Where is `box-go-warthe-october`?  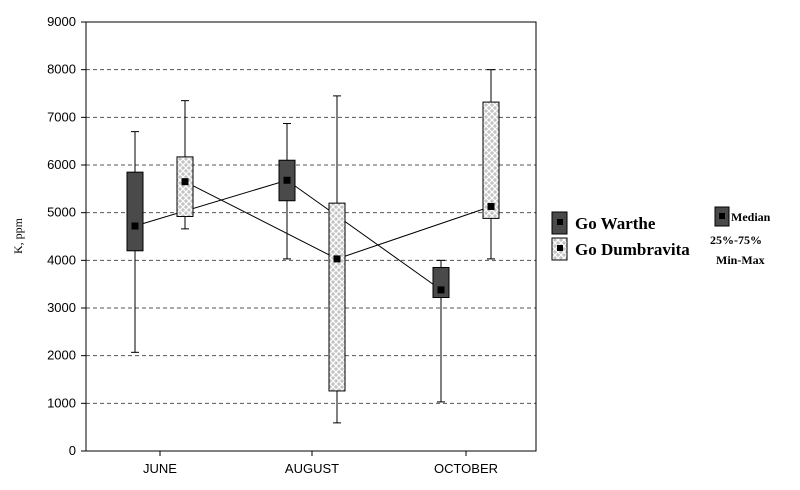
box-go-warthe-october is located at coordinates (441, 282).